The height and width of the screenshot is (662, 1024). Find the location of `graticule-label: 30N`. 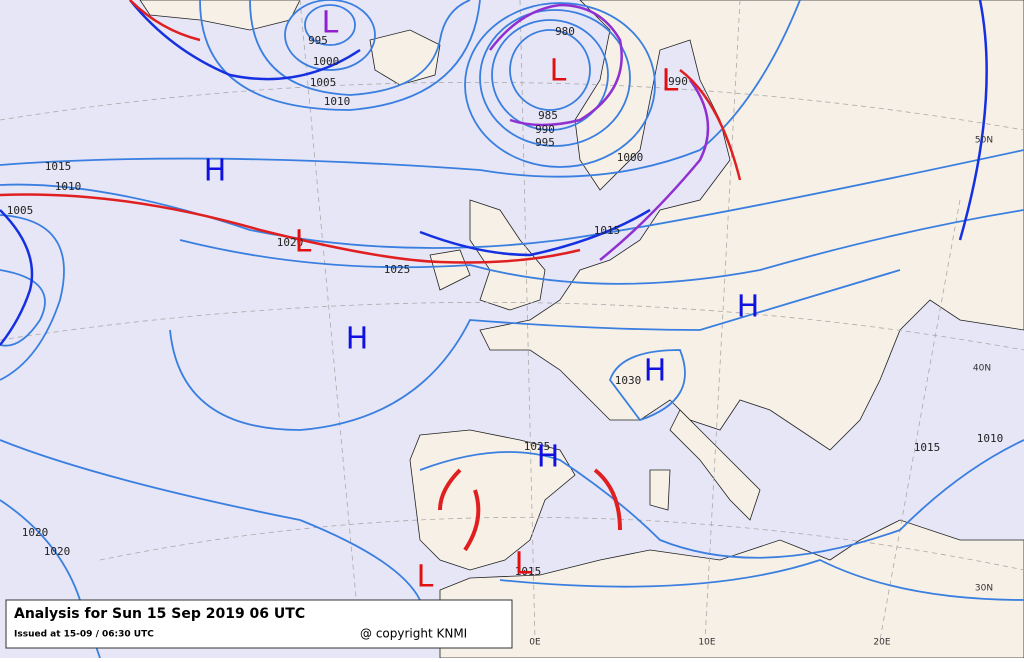

graticule-label: 30N is located at coordinates (984, 589).